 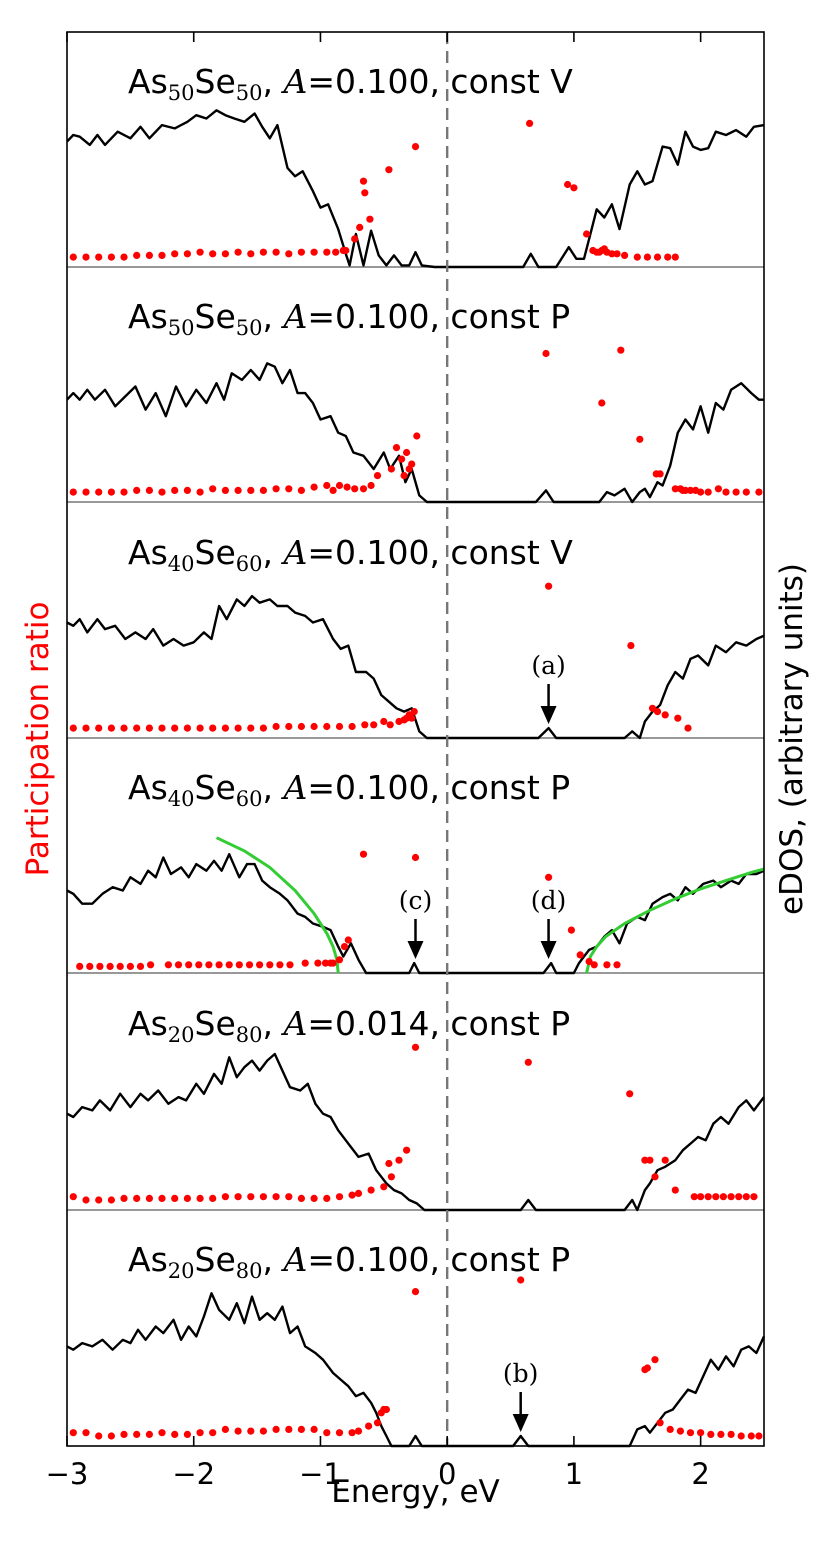 I want to click on arrow-label: (d), so click(x=549, y=900).